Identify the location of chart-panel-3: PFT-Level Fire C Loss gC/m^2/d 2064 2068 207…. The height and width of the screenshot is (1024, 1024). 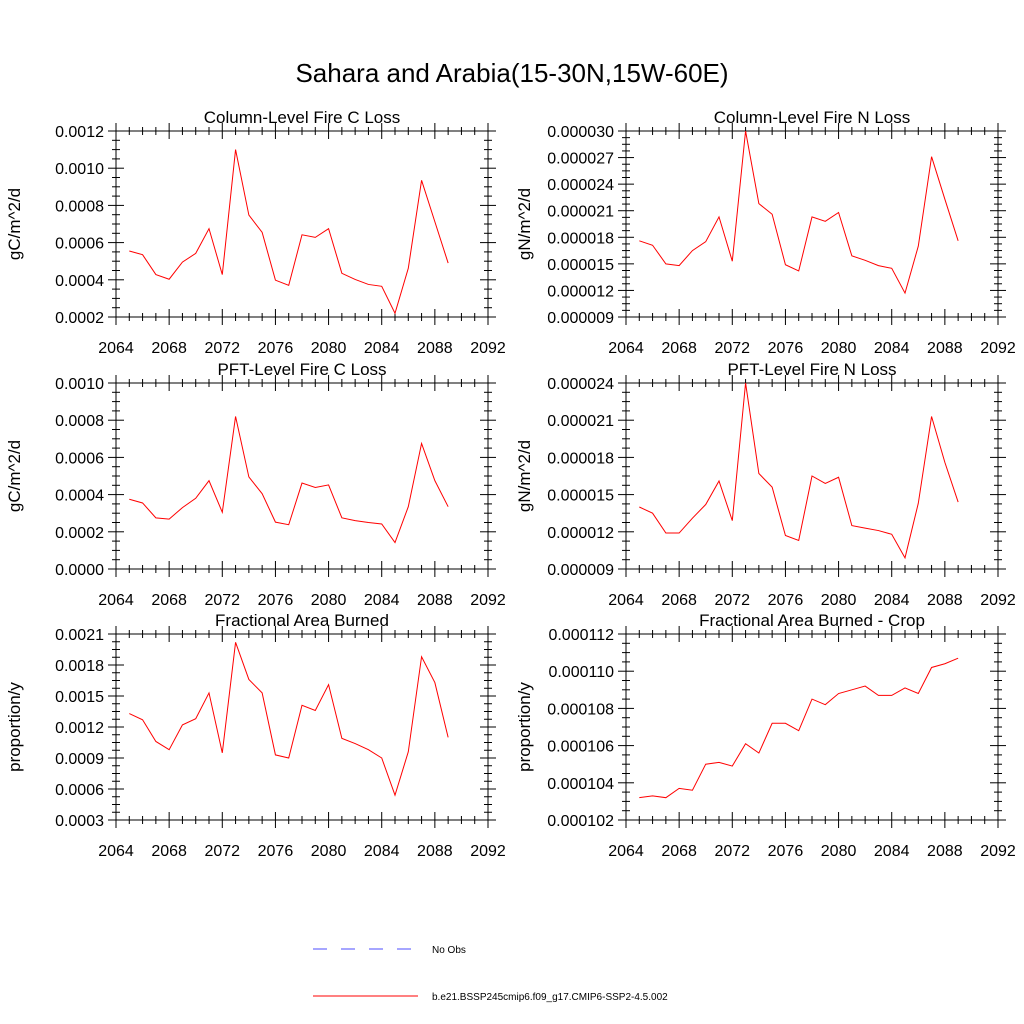
(255, 484).